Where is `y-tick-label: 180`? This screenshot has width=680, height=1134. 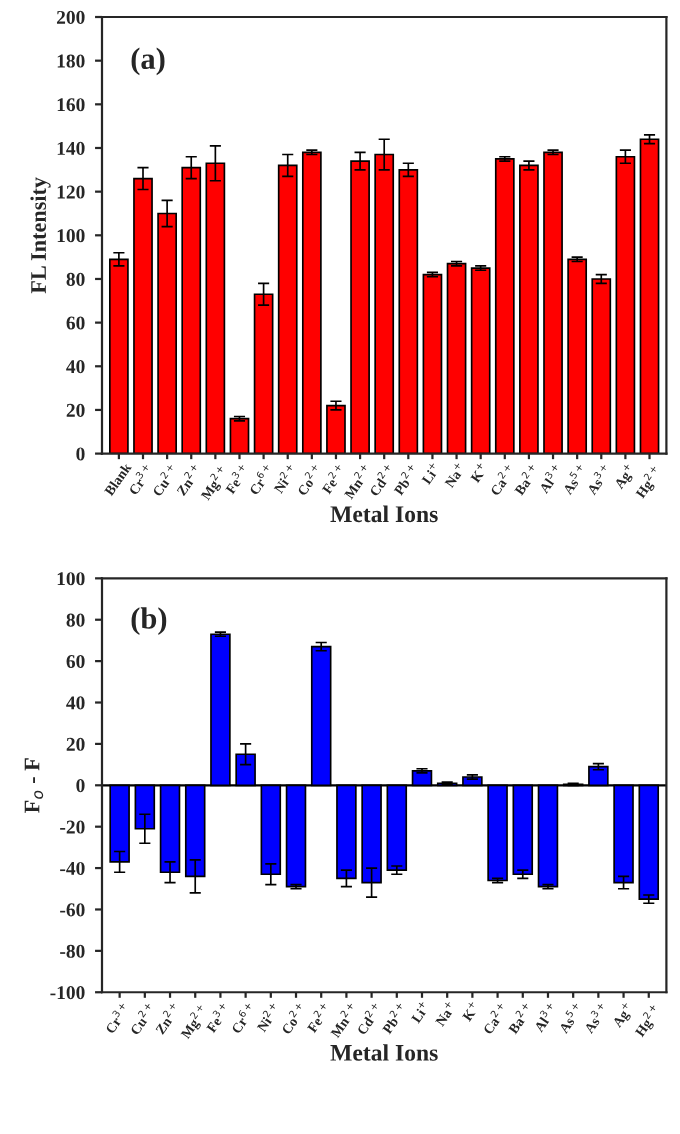
y-tick-label: 180 is located at coordinates (71, 61).